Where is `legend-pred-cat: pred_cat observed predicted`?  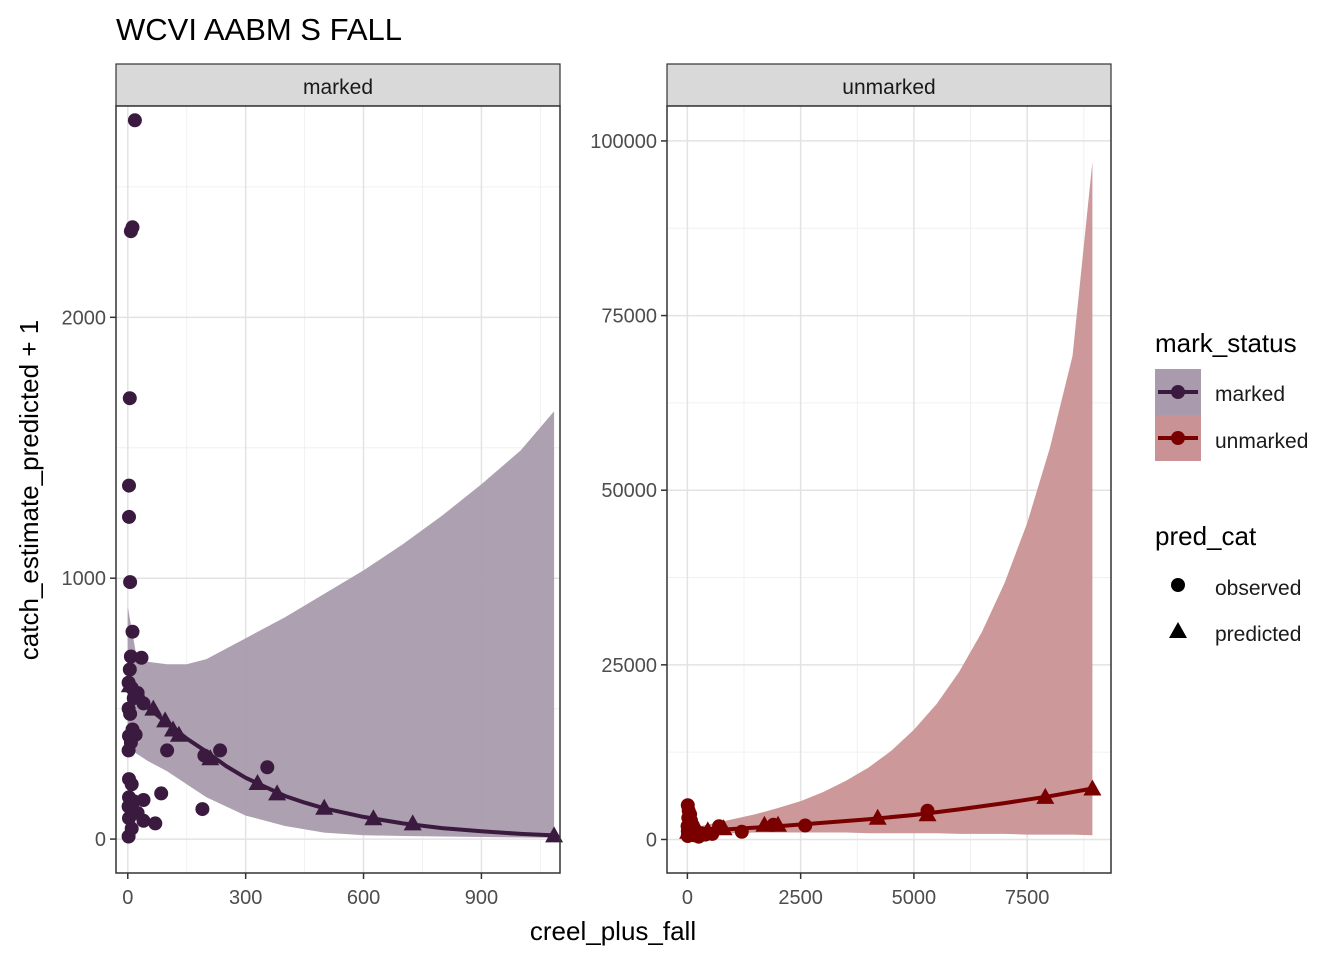
legend-pred-cat: pred_cat observed predicted is located at coordinates (1228, 583).